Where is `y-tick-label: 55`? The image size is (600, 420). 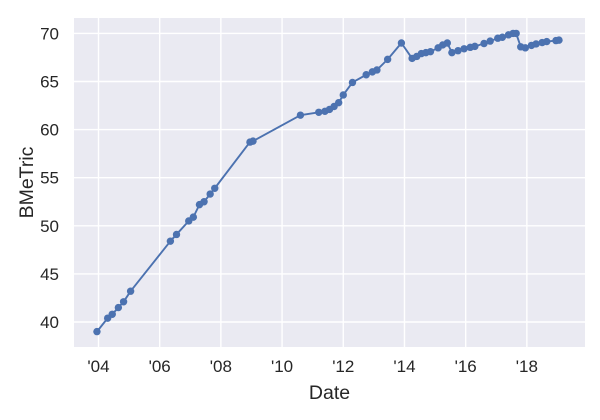 y-tick-label: 55 is located at coordinates (49, 178).